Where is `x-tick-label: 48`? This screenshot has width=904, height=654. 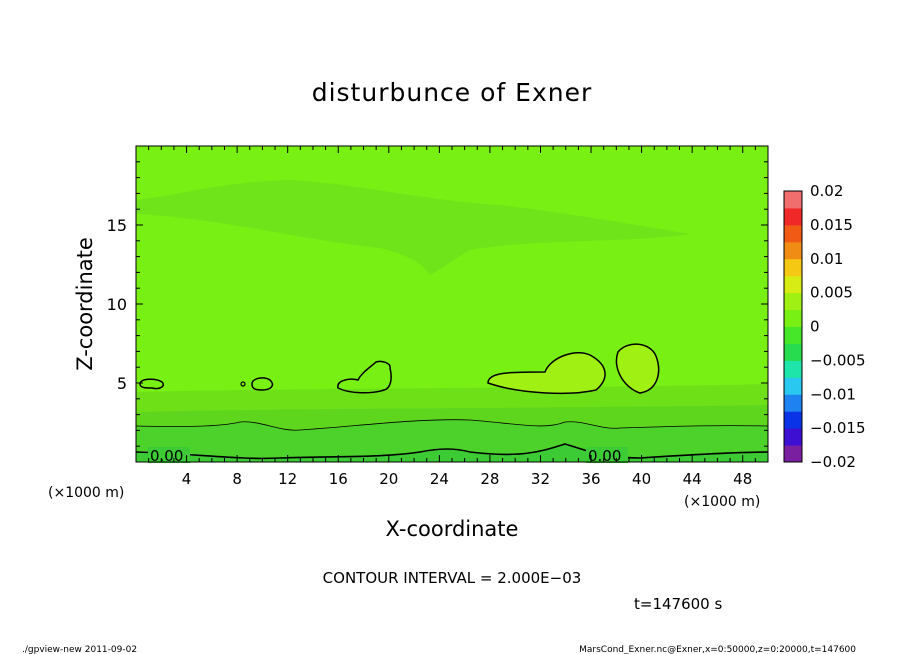
x-tick-label: 48 is located at coordinates (742, 479).